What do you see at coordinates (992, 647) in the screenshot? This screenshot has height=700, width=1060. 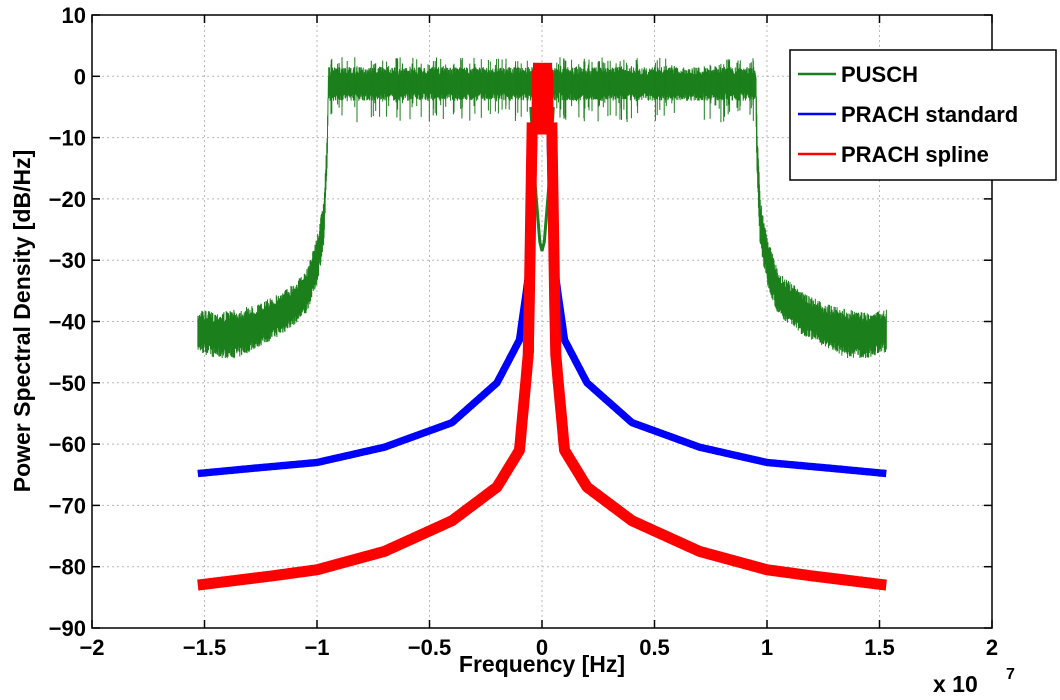 I see `x-tick-label: 2` at bounding box center [992, 647].